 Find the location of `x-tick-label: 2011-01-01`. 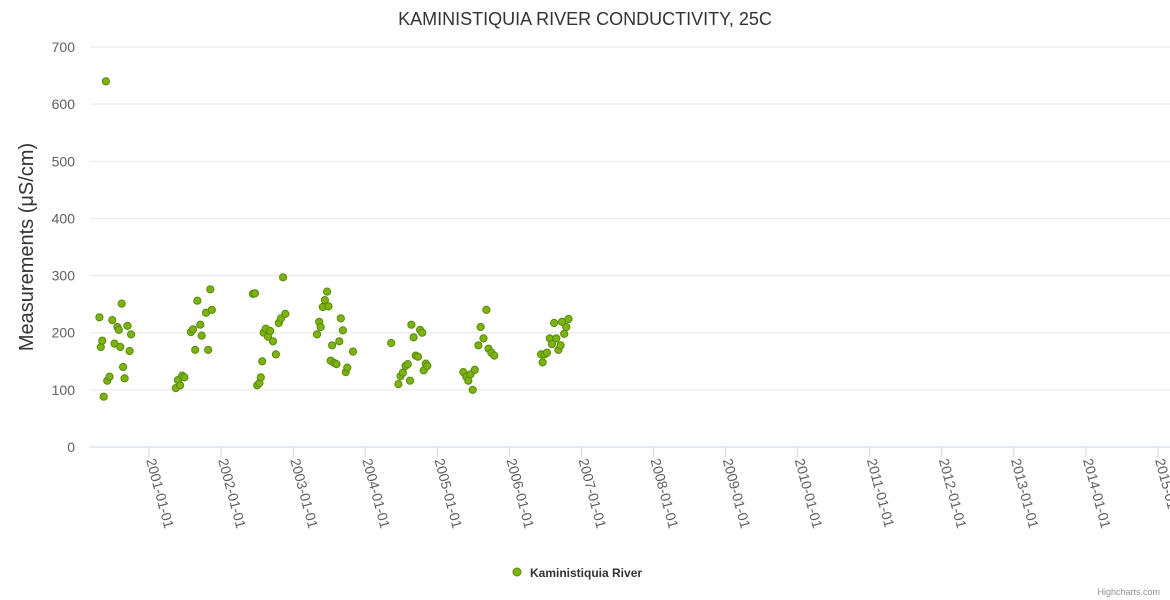

x-tick-label: 2011-01-01 is located at coordinates (881, 493).